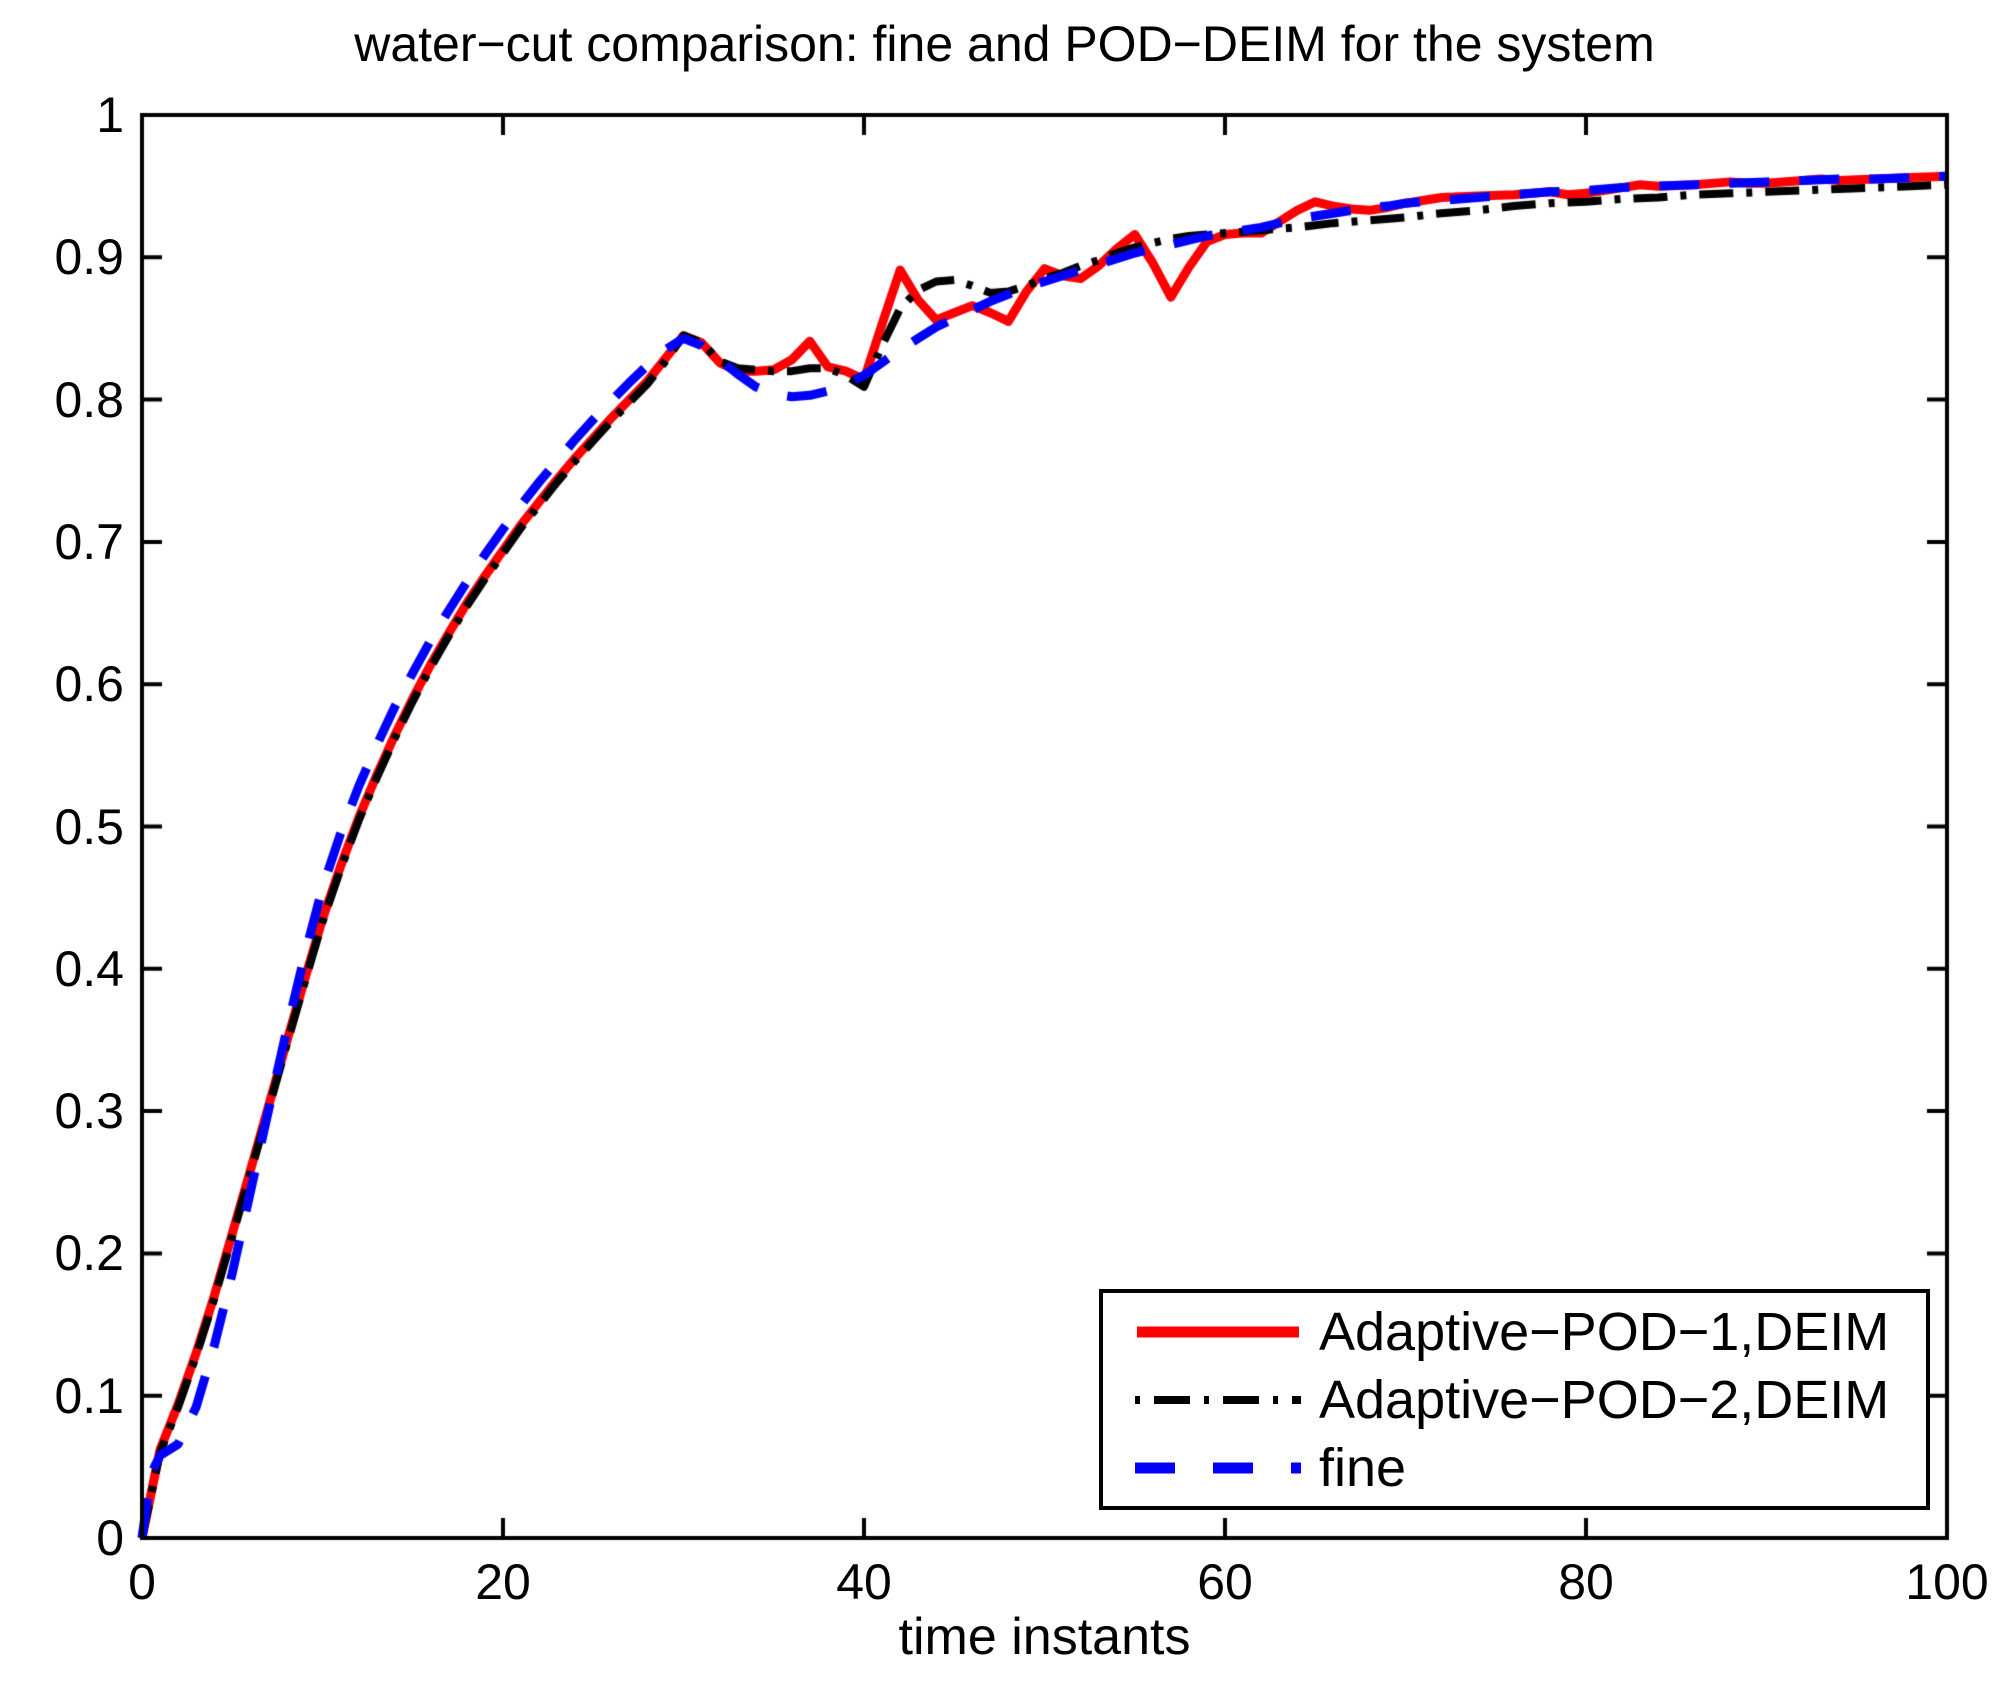  I want to click on y-tick-label: 1, so click(110, 115).